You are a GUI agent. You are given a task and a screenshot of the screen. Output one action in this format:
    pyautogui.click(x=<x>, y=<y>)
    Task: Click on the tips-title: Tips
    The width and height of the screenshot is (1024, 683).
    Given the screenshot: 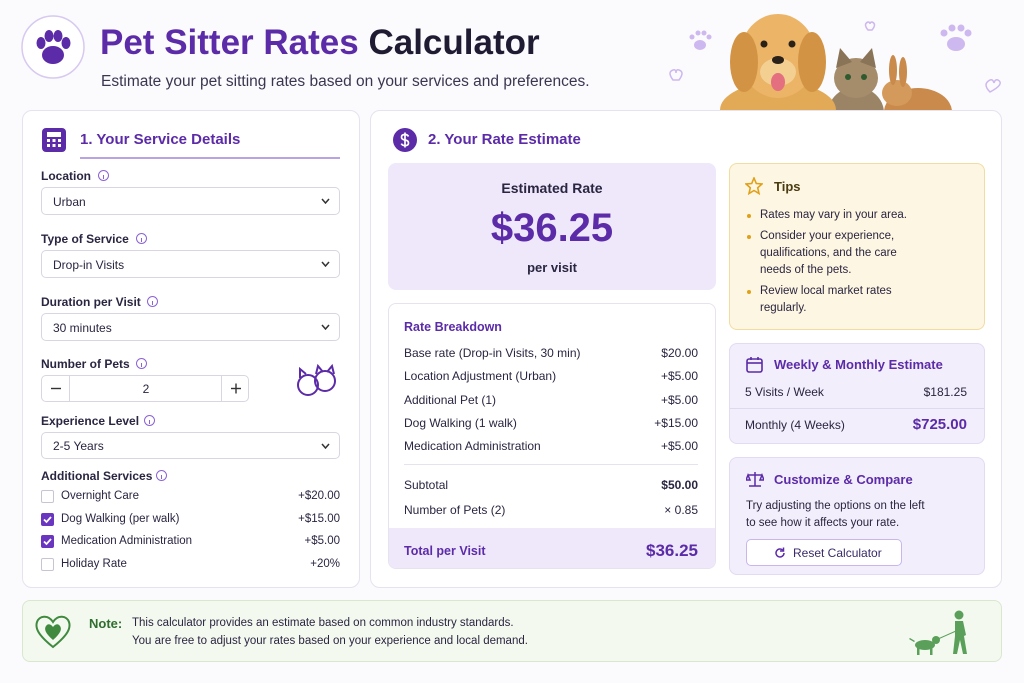 What is the action you would take?
    pyautogui.click(x=787, y=186)
    